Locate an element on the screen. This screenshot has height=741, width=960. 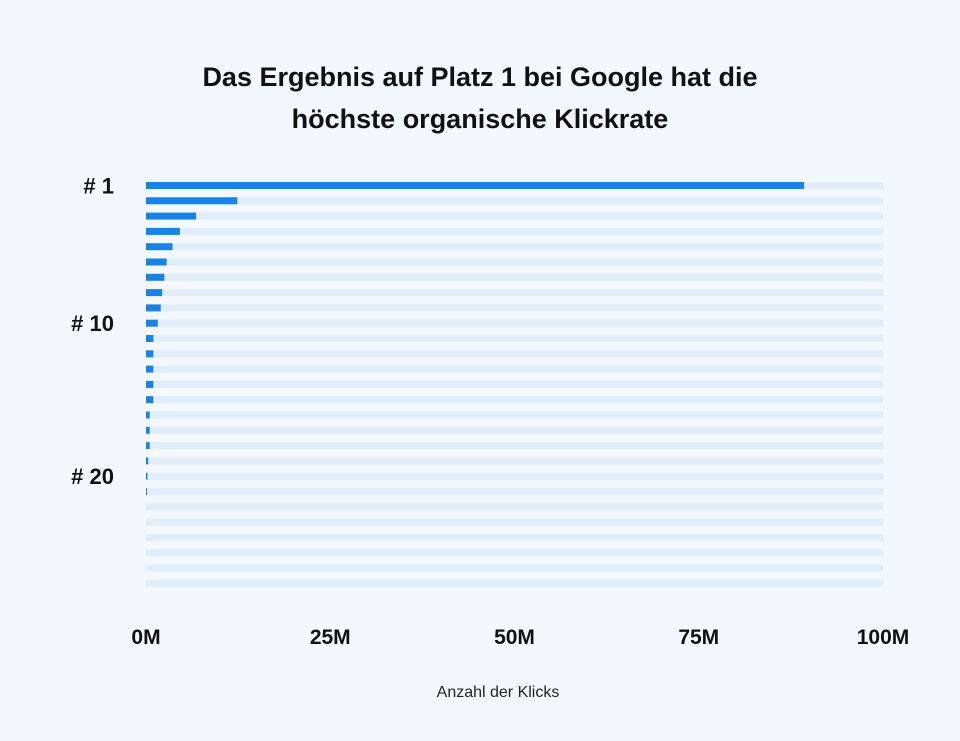
rank-label: # 10 is located at coordinates (92, 323).